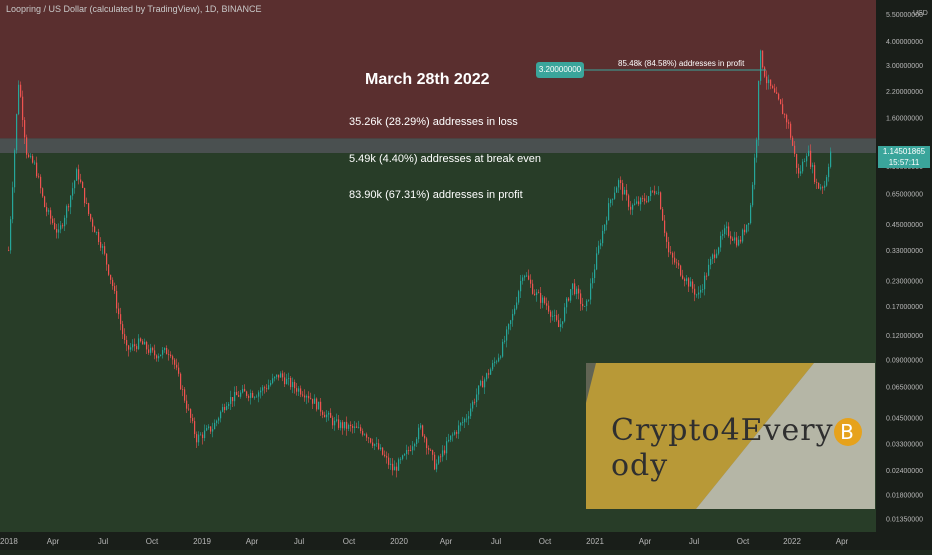 This screenshot has height=555, width=932. I want to click on annotation-loss: 35.26k (28.29%) addresses in loss, so click(433, 122).